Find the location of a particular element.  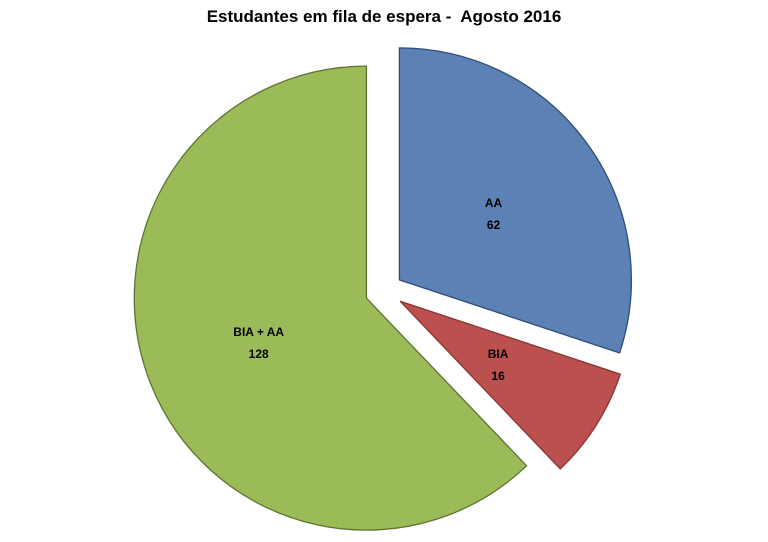

slice-category-text: BIA + AA is located at coordinates (258, 332).